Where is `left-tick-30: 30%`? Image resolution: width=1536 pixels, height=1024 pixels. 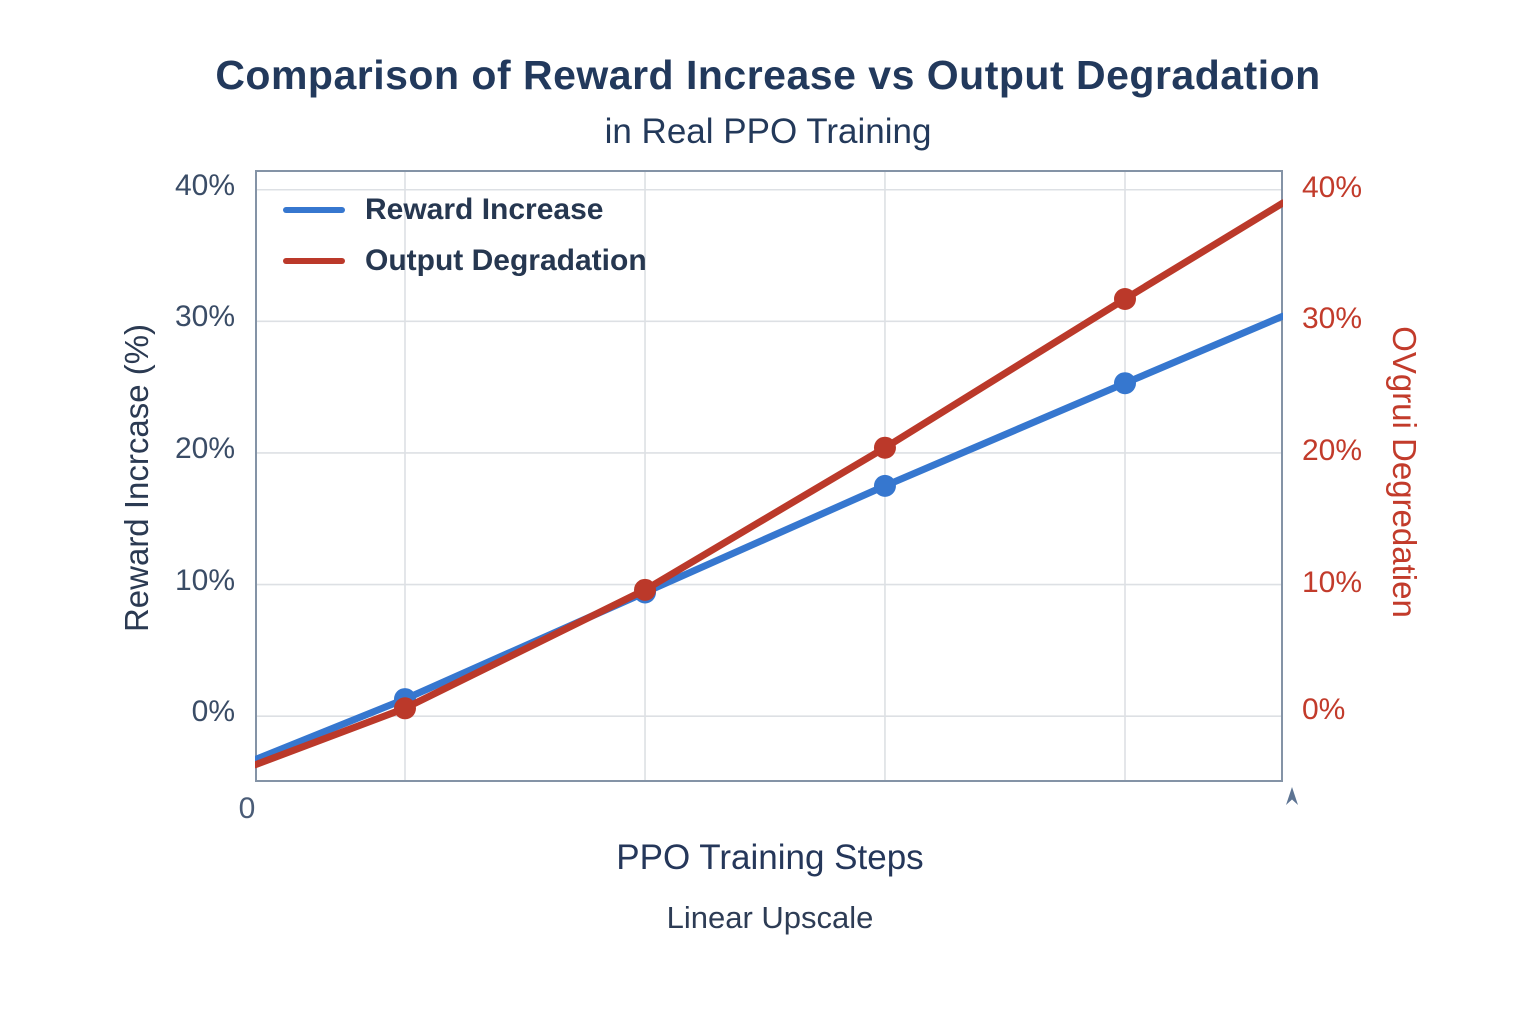 left-tick-30: 30% is located at coordinates (204, 316).